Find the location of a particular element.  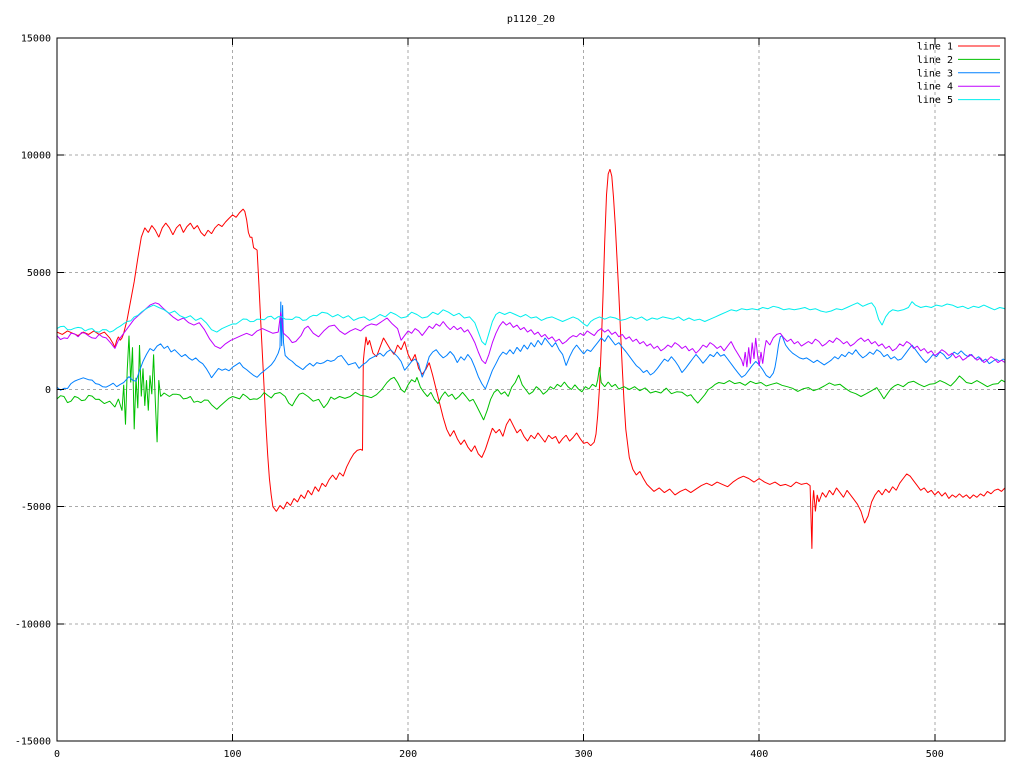

legend-entry-line-2: line 2 is located at coordinates (958, 60).